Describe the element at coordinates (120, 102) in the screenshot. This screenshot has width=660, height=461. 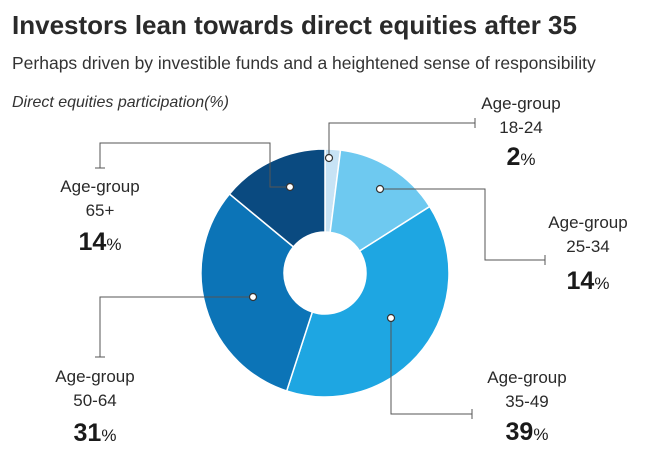
I see `chart-measure-label: Direct equities participation(%)` at that location.